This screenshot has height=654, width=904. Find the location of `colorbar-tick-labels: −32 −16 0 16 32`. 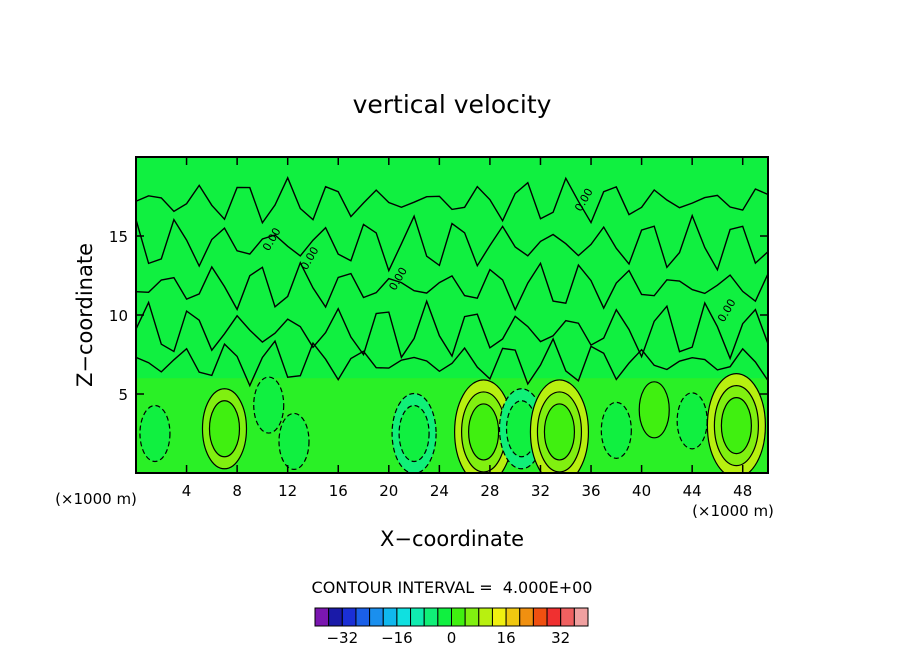

colorbar-tick-labels: −32 −16 0 16 32 is located at coordinates (448, 638).